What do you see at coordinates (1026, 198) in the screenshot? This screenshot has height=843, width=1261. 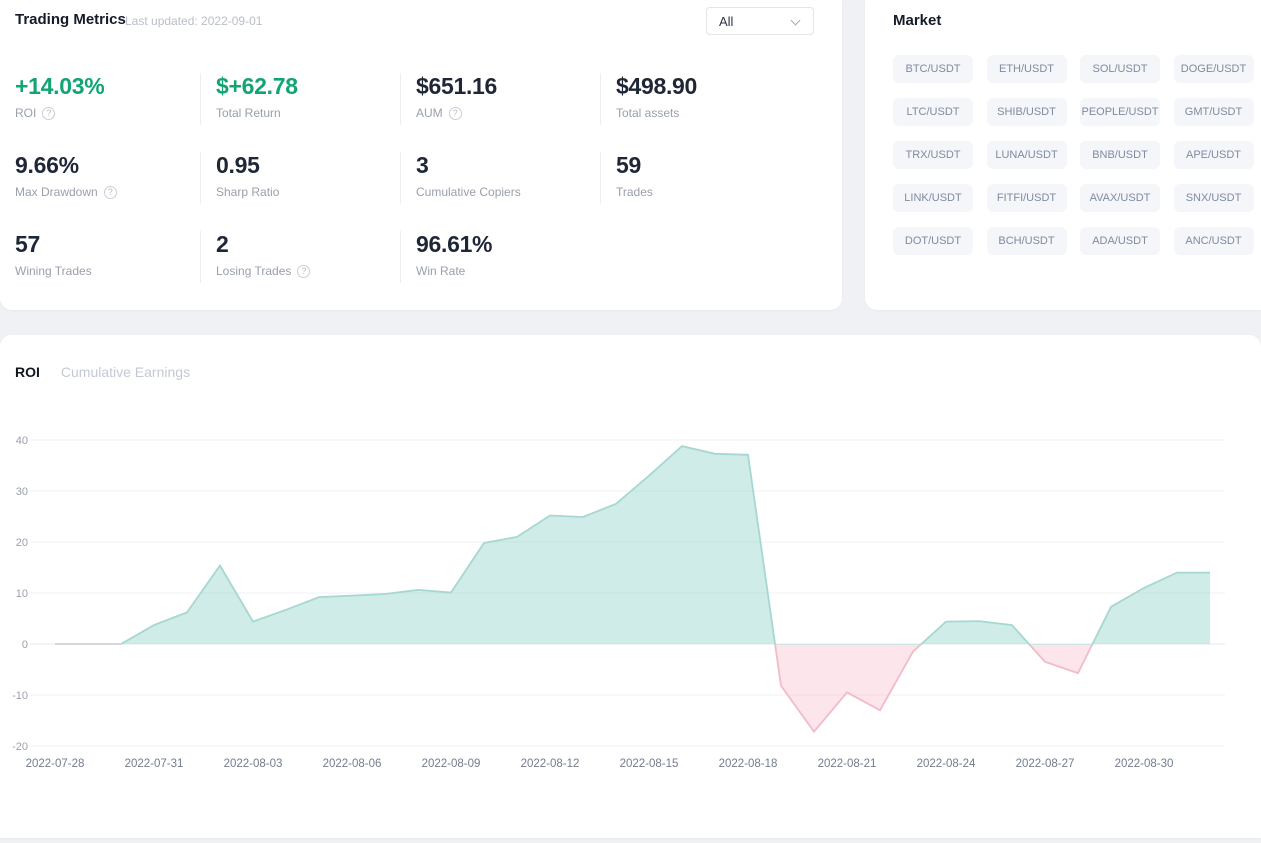 I see `market-pair-fitfi-usdt: FITFI/USDT` at bounding box center [1026, 198].